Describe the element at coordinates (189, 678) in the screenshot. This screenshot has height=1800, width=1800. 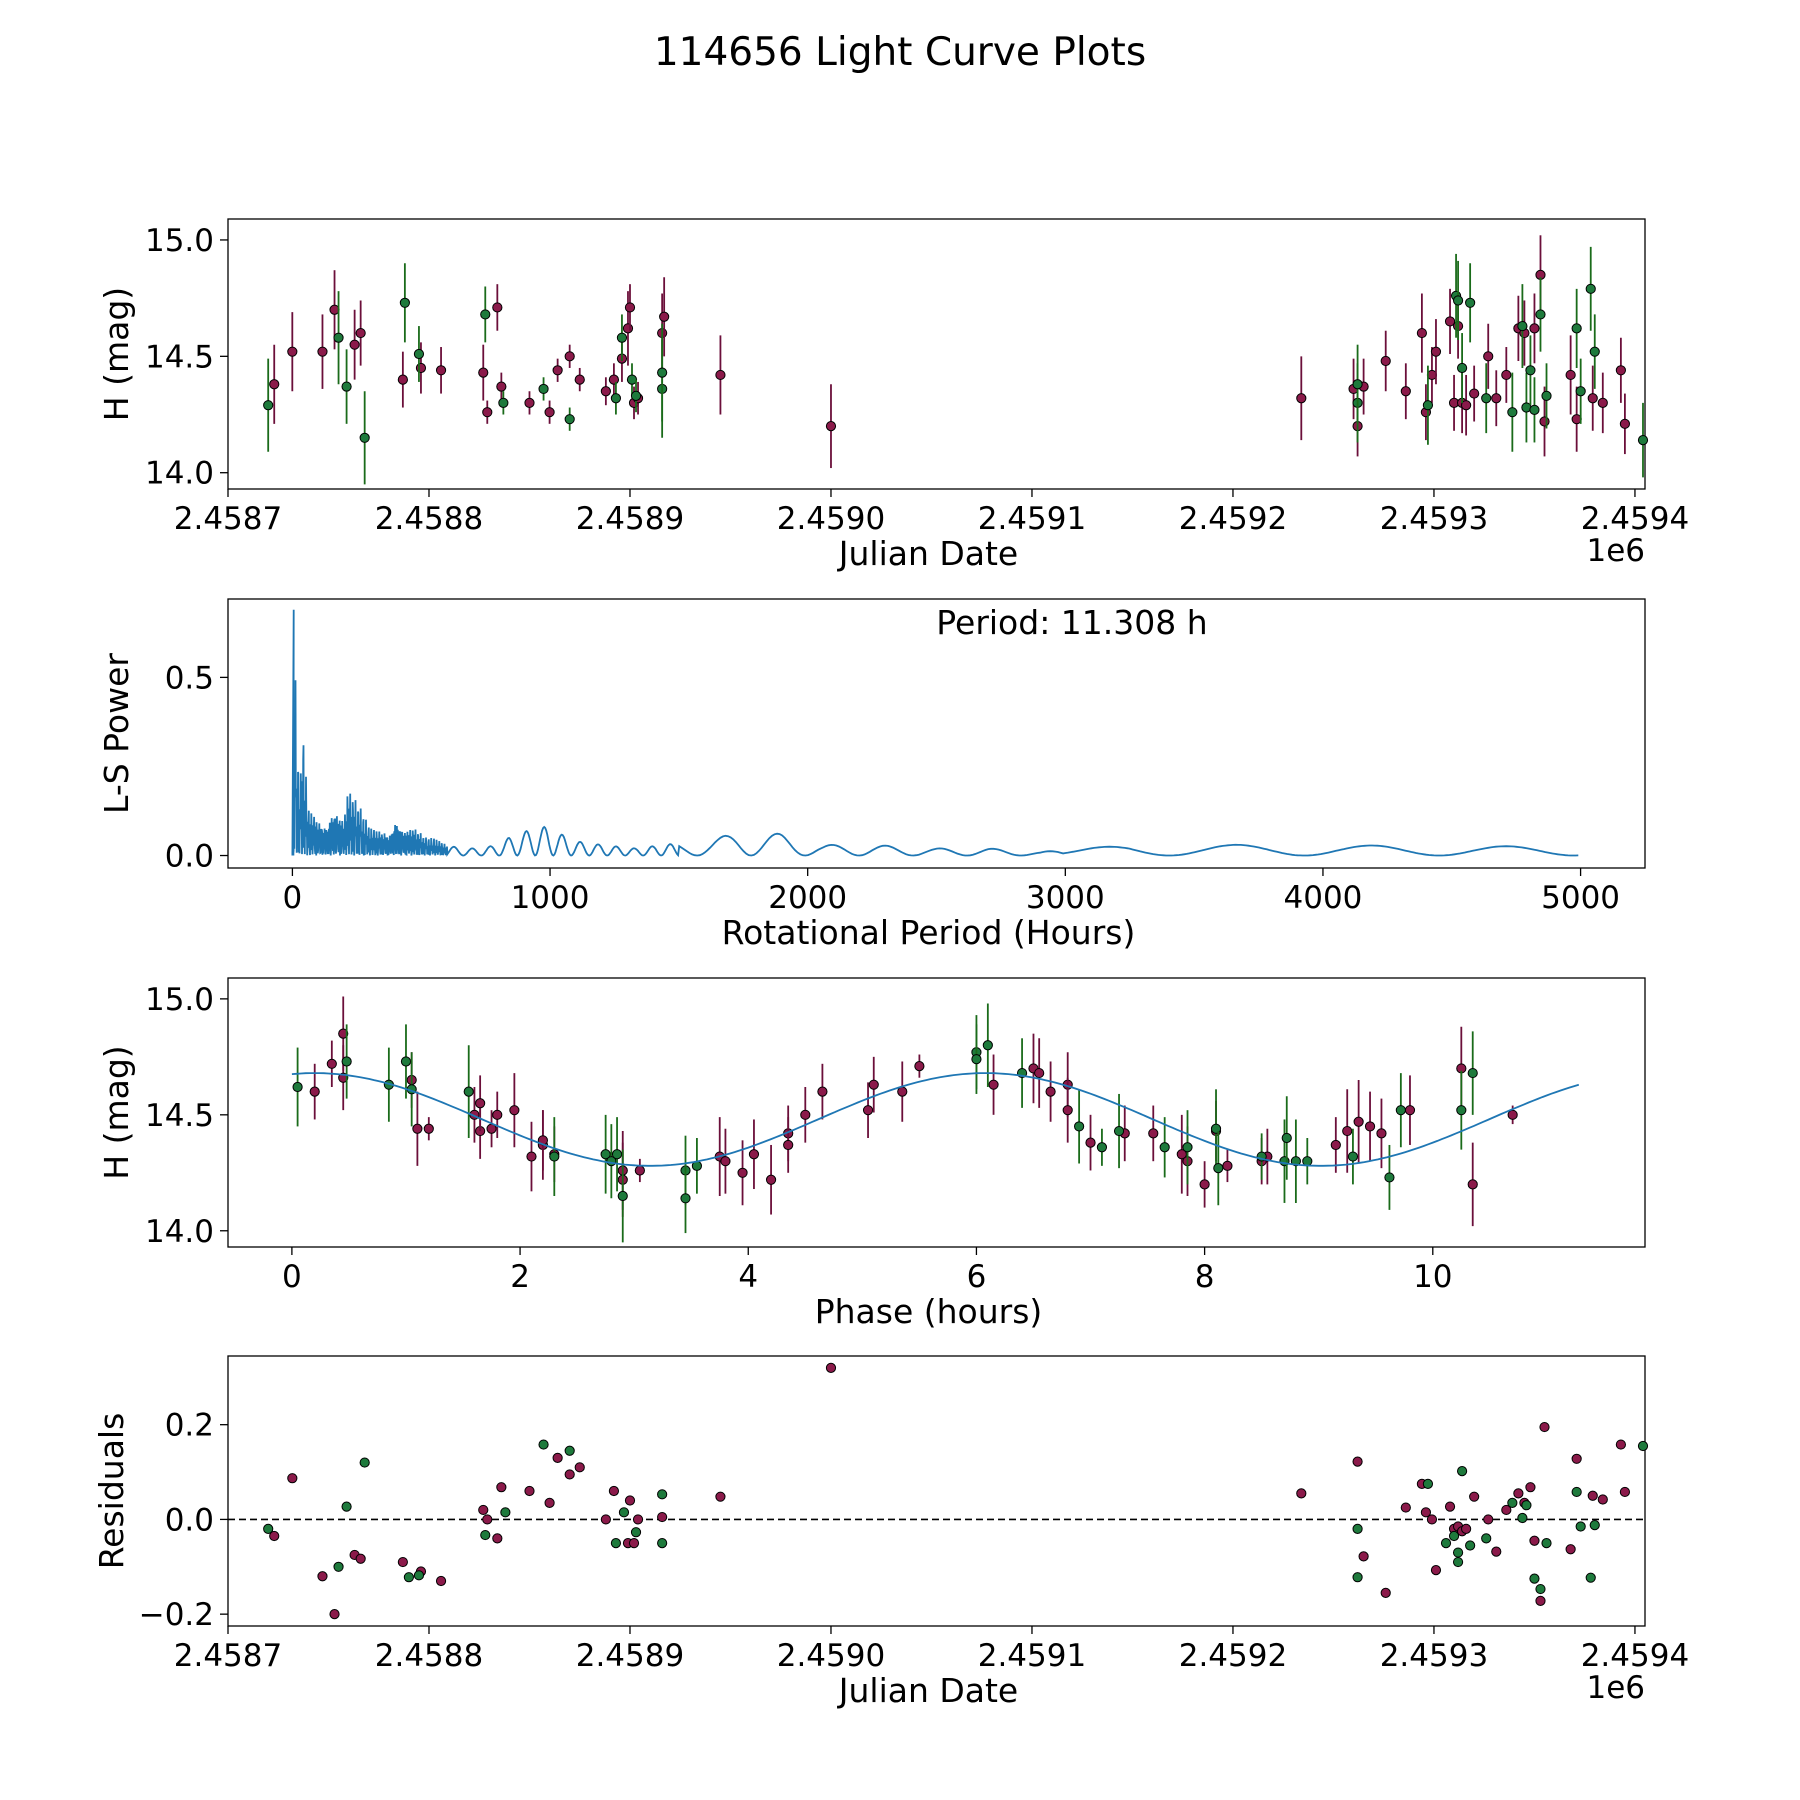
I see `periodogram-ytick-label: 0.5` at that location.